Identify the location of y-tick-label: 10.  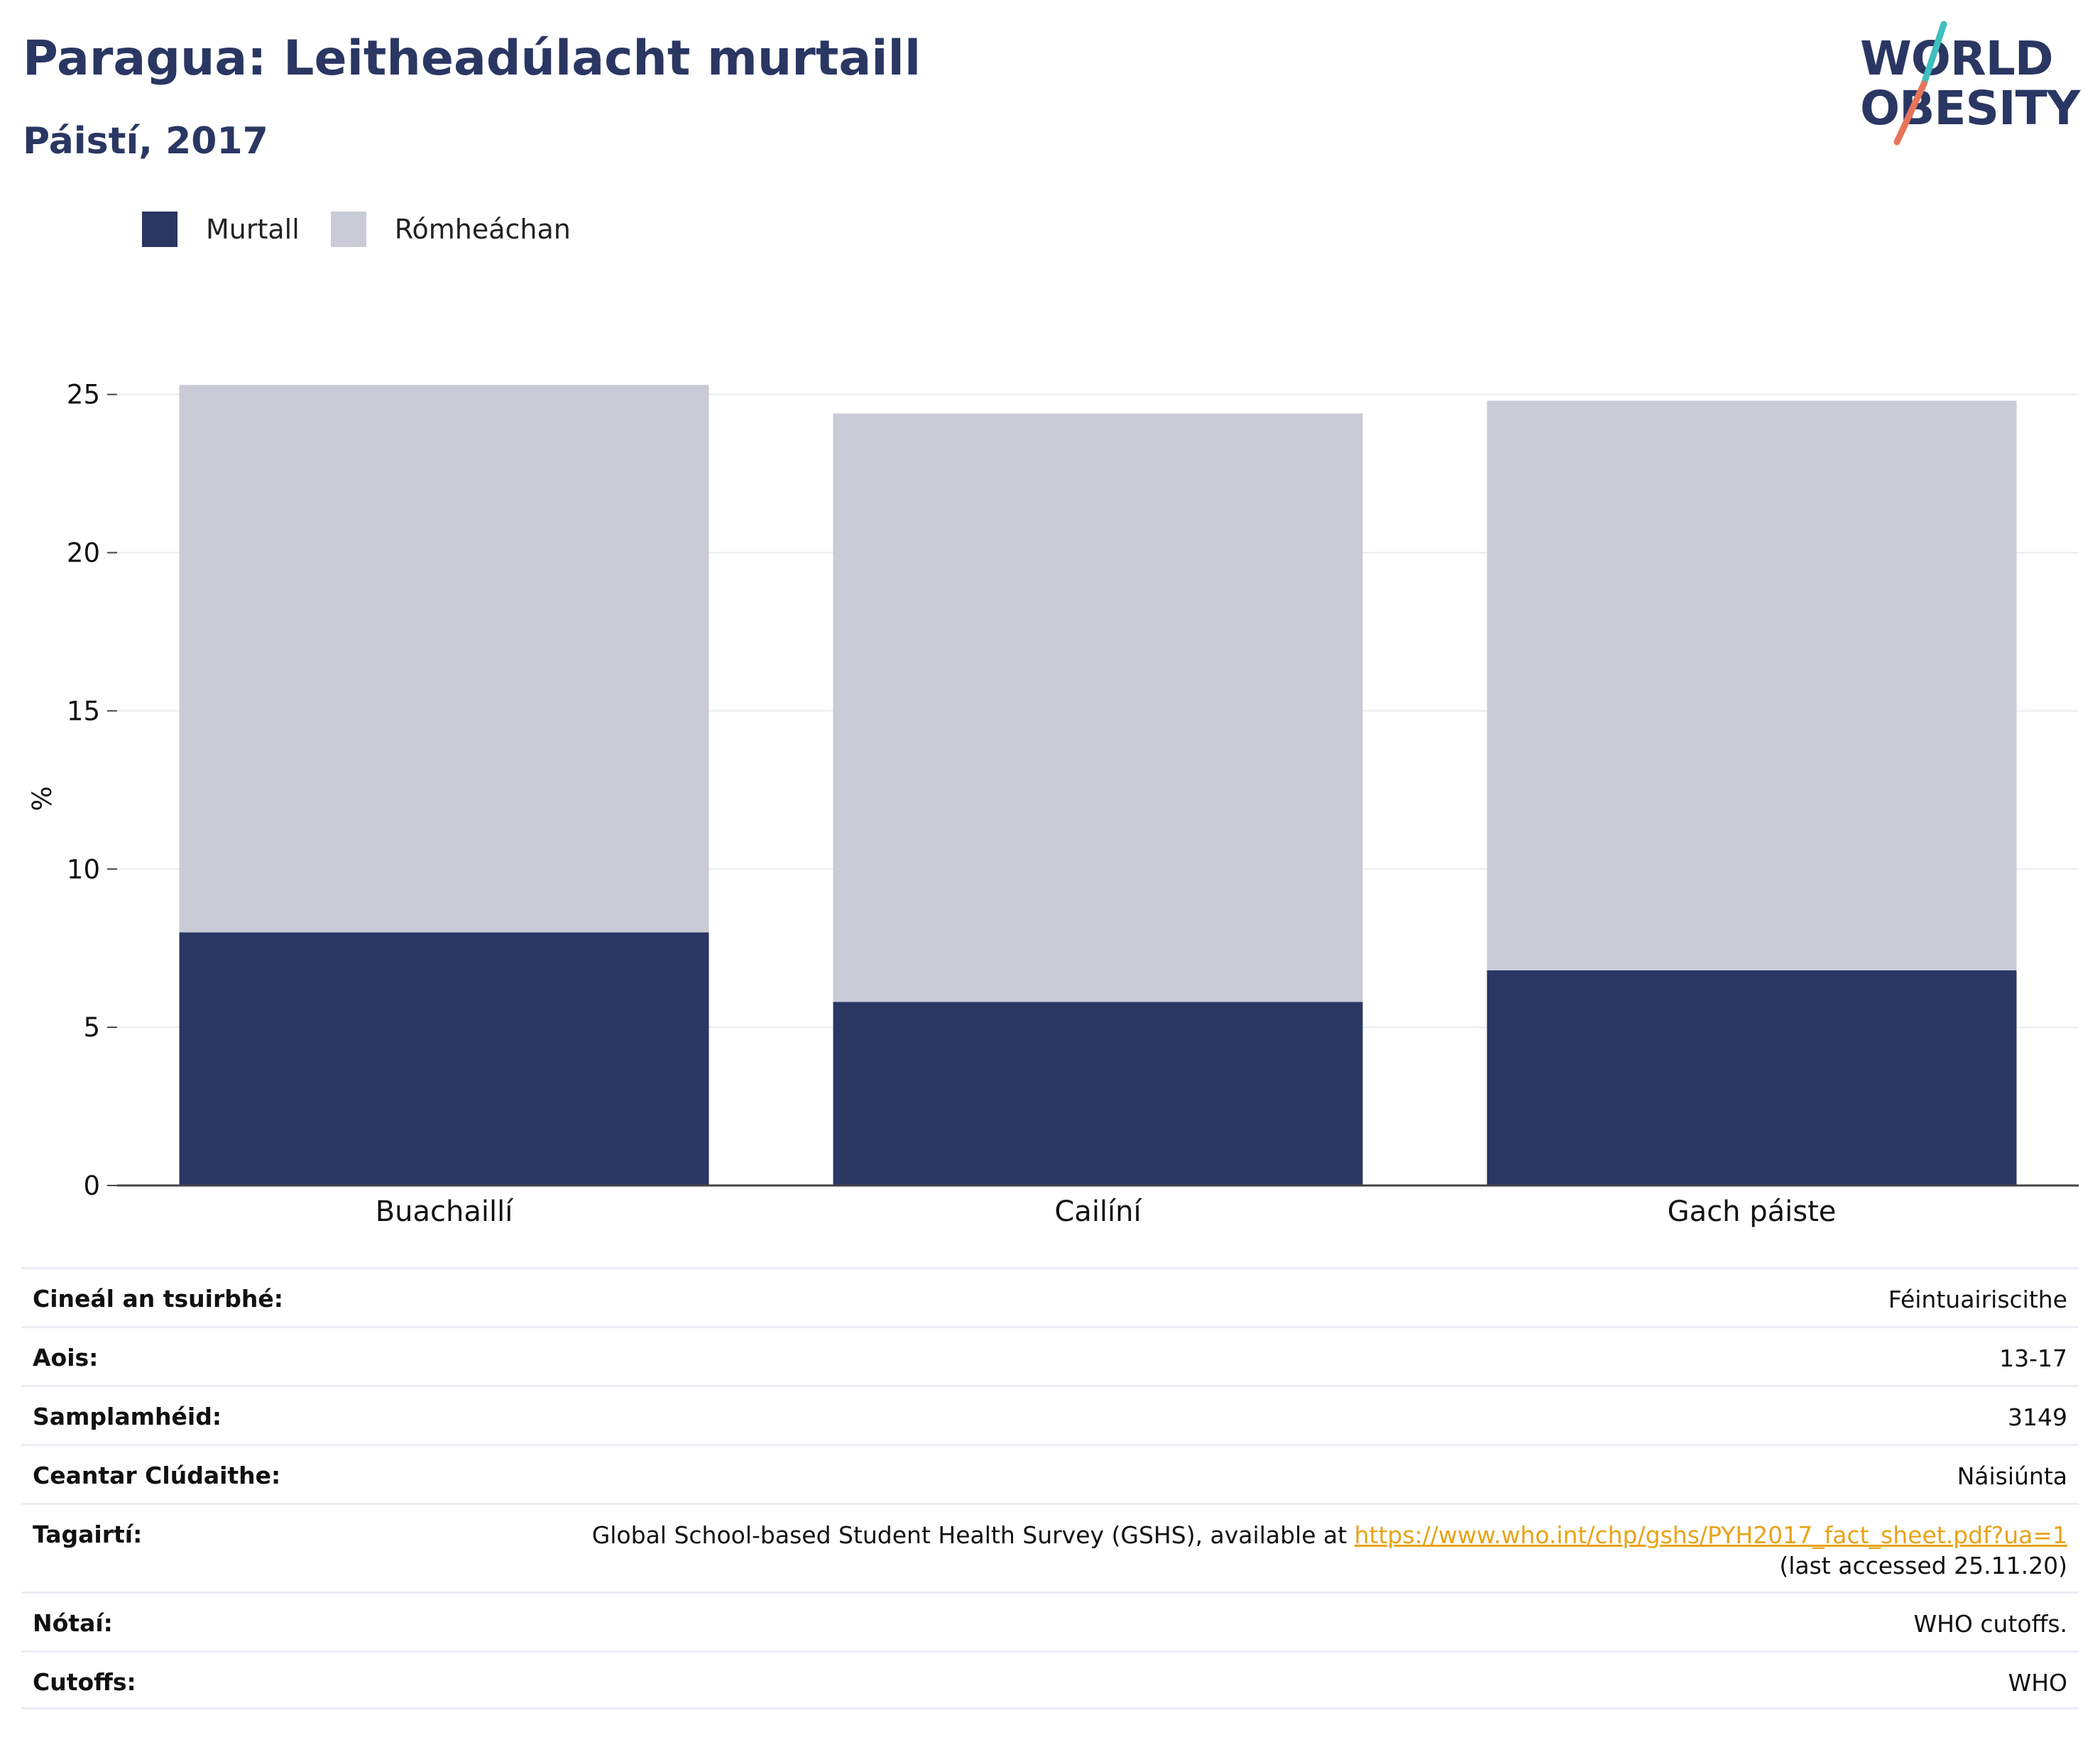
(83, 869).